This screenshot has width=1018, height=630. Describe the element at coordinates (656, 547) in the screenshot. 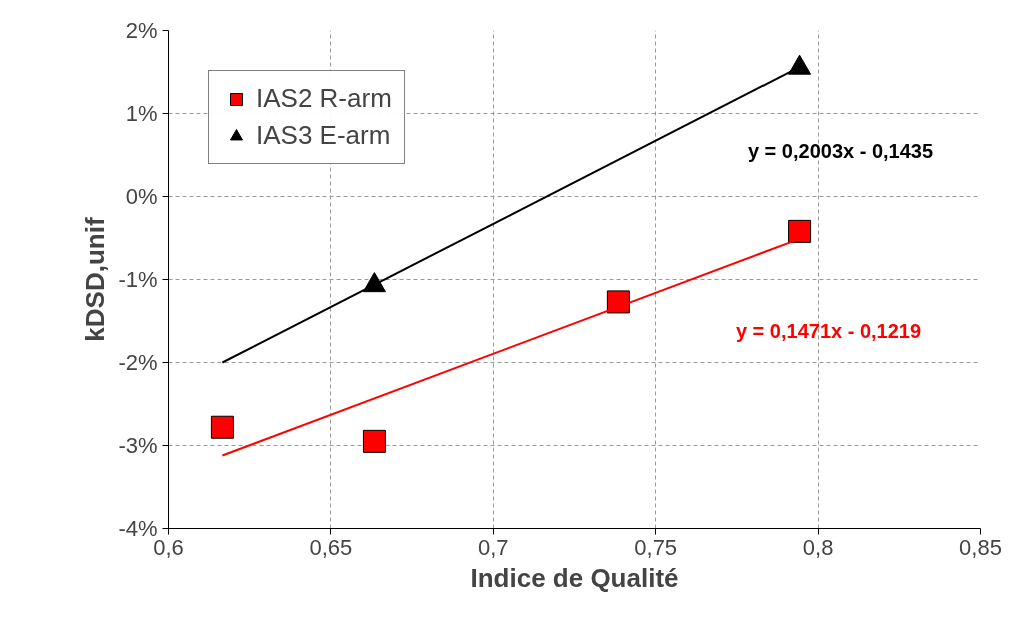

I see `x-tick-label: 0,75` at that location.